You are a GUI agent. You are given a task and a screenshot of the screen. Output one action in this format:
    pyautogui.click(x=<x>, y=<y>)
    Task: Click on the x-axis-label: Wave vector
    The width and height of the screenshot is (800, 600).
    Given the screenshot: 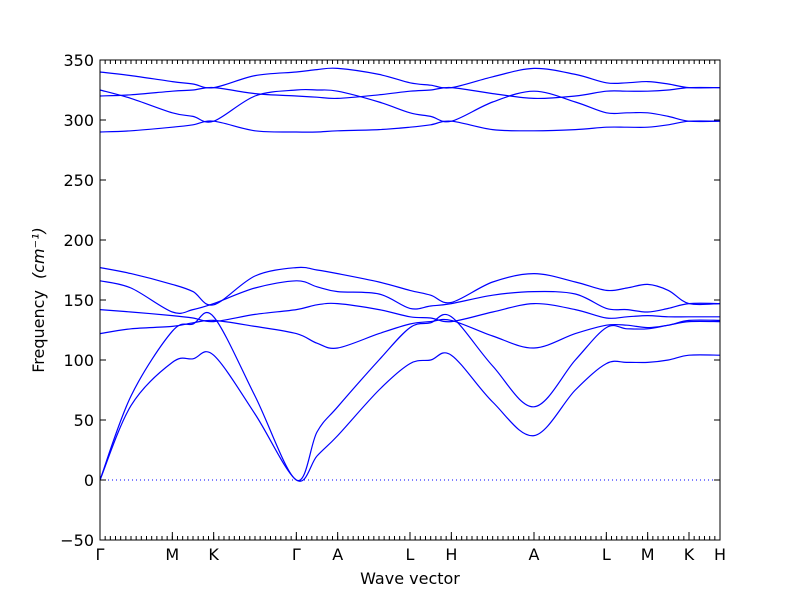 What is the action you would take?
    pyautogui.click(x=410, y=578)
    